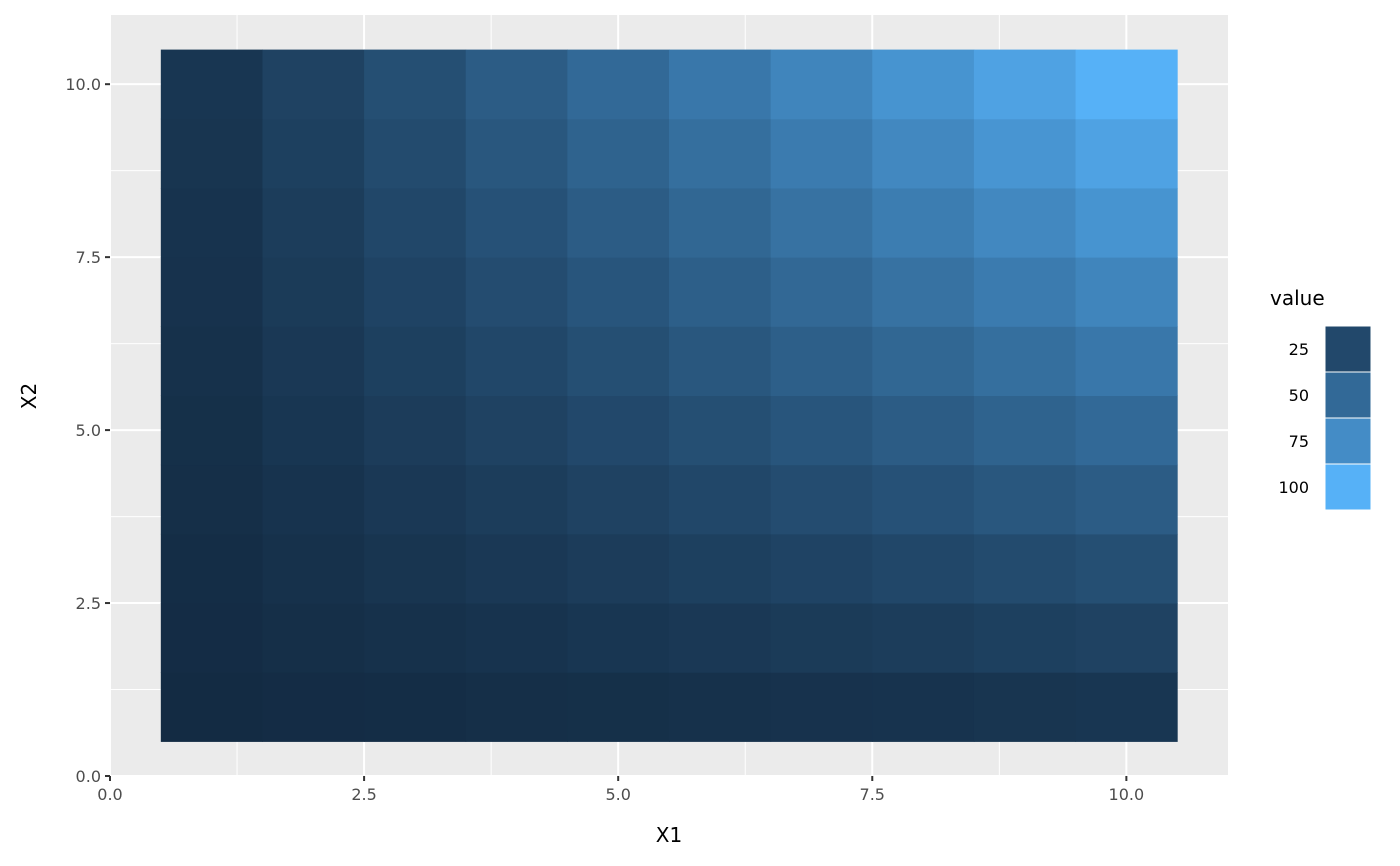  What do you see at coordinates (363, 794) in the screenshot?
I see `x-tick-label: 2.5` at bounding box center [363, 794].